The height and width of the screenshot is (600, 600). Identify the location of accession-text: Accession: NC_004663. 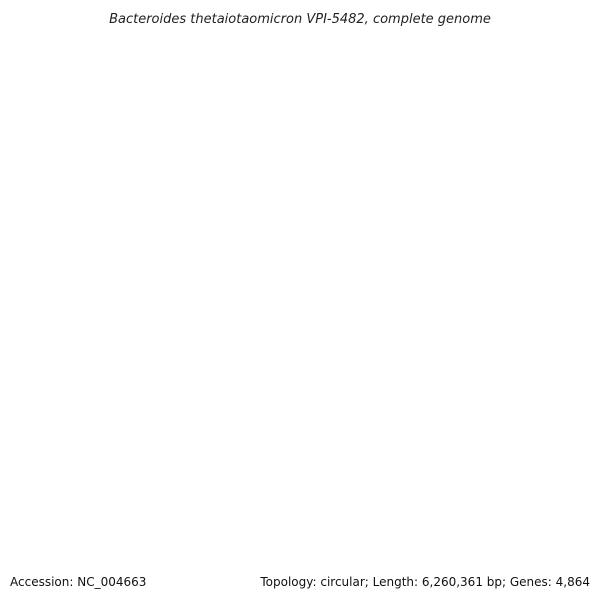
(78, 582).